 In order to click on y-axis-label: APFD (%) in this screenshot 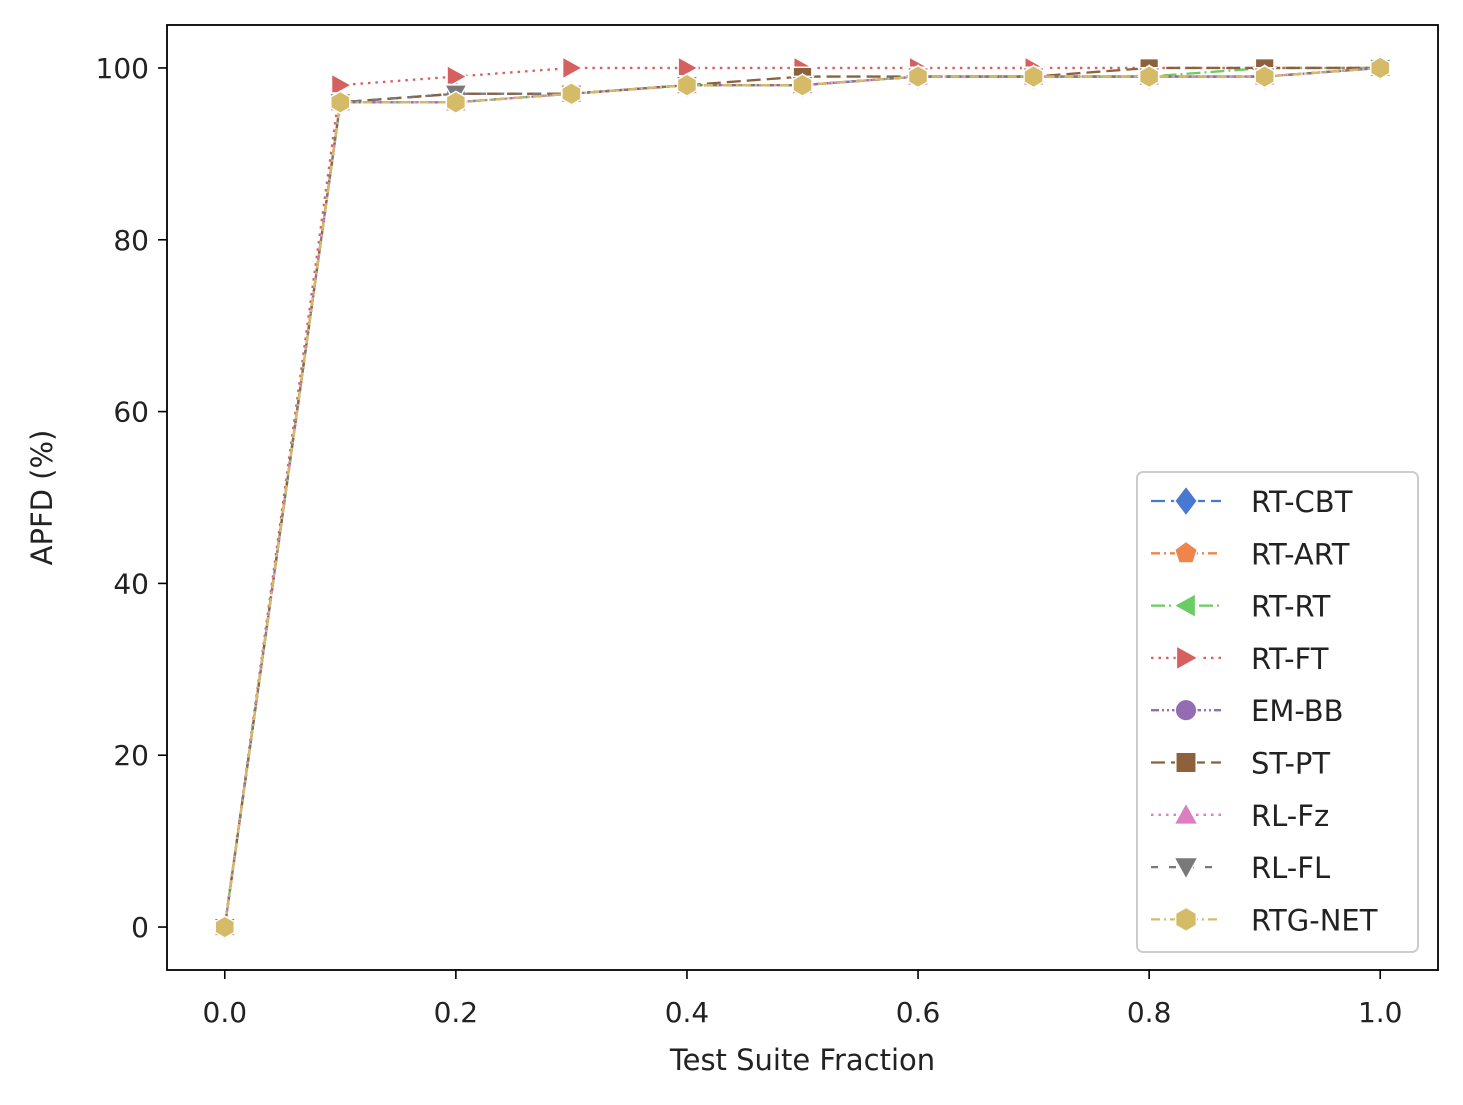, I will do `click(42, 498)`.